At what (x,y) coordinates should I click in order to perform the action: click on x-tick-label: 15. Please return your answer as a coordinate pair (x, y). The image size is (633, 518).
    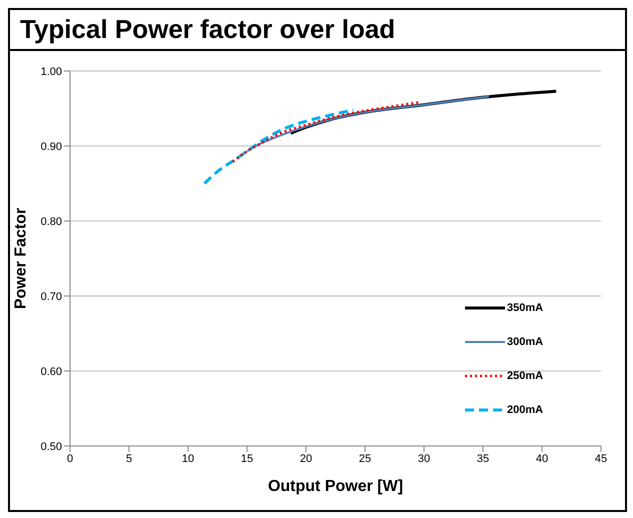
    Looking at the image, I should click on (247, 458).